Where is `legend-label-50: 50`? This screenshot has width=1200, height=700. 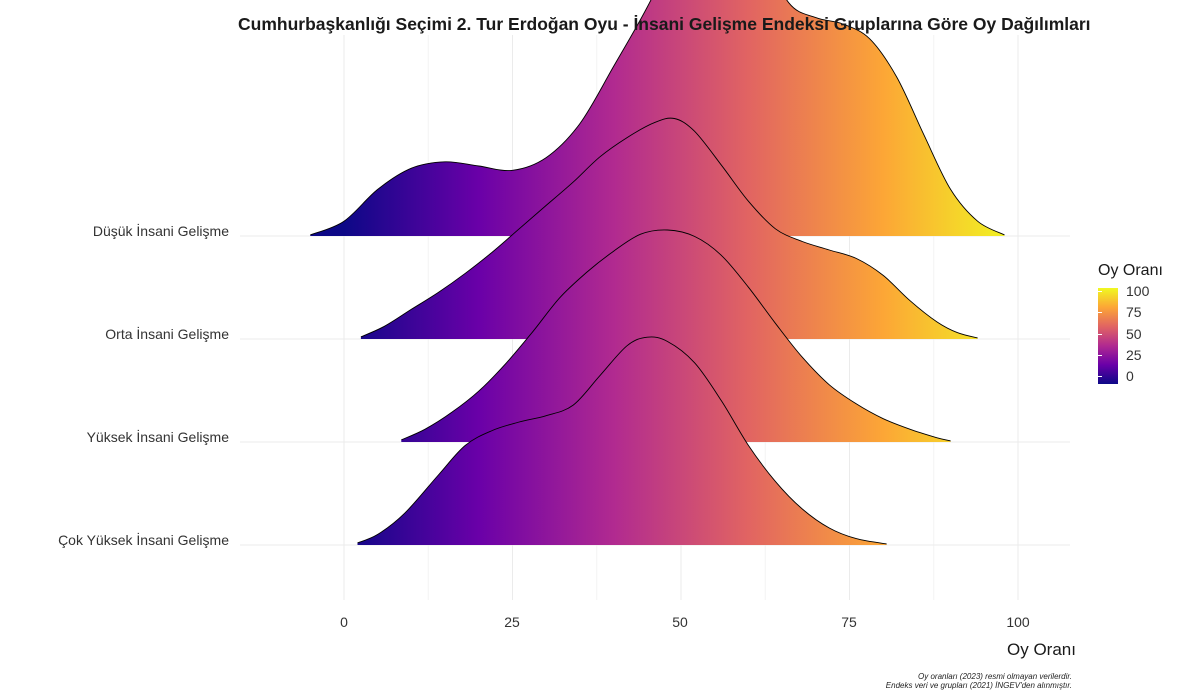
legend-label-50: 50 is located at coordinates (1134, 334).